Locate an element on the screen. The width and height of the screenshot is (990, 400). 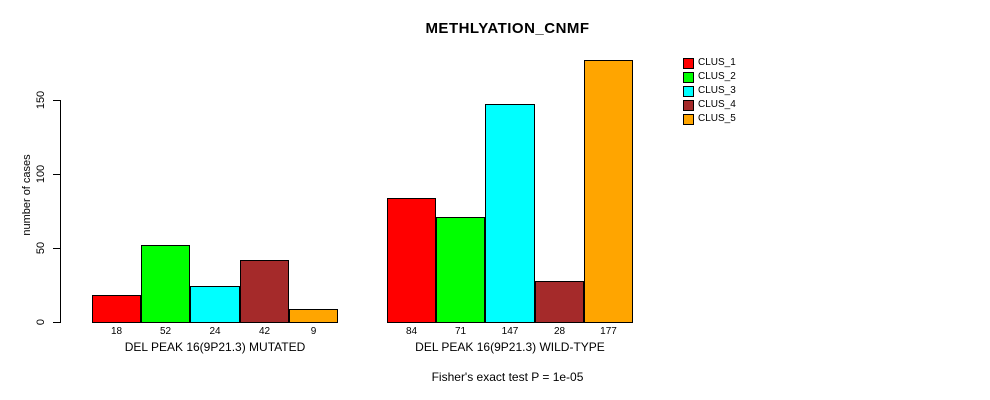
x-category-label: DEL PEAK 16(9P21.3) WILD-TYPE is located at coordinates (510, 347).